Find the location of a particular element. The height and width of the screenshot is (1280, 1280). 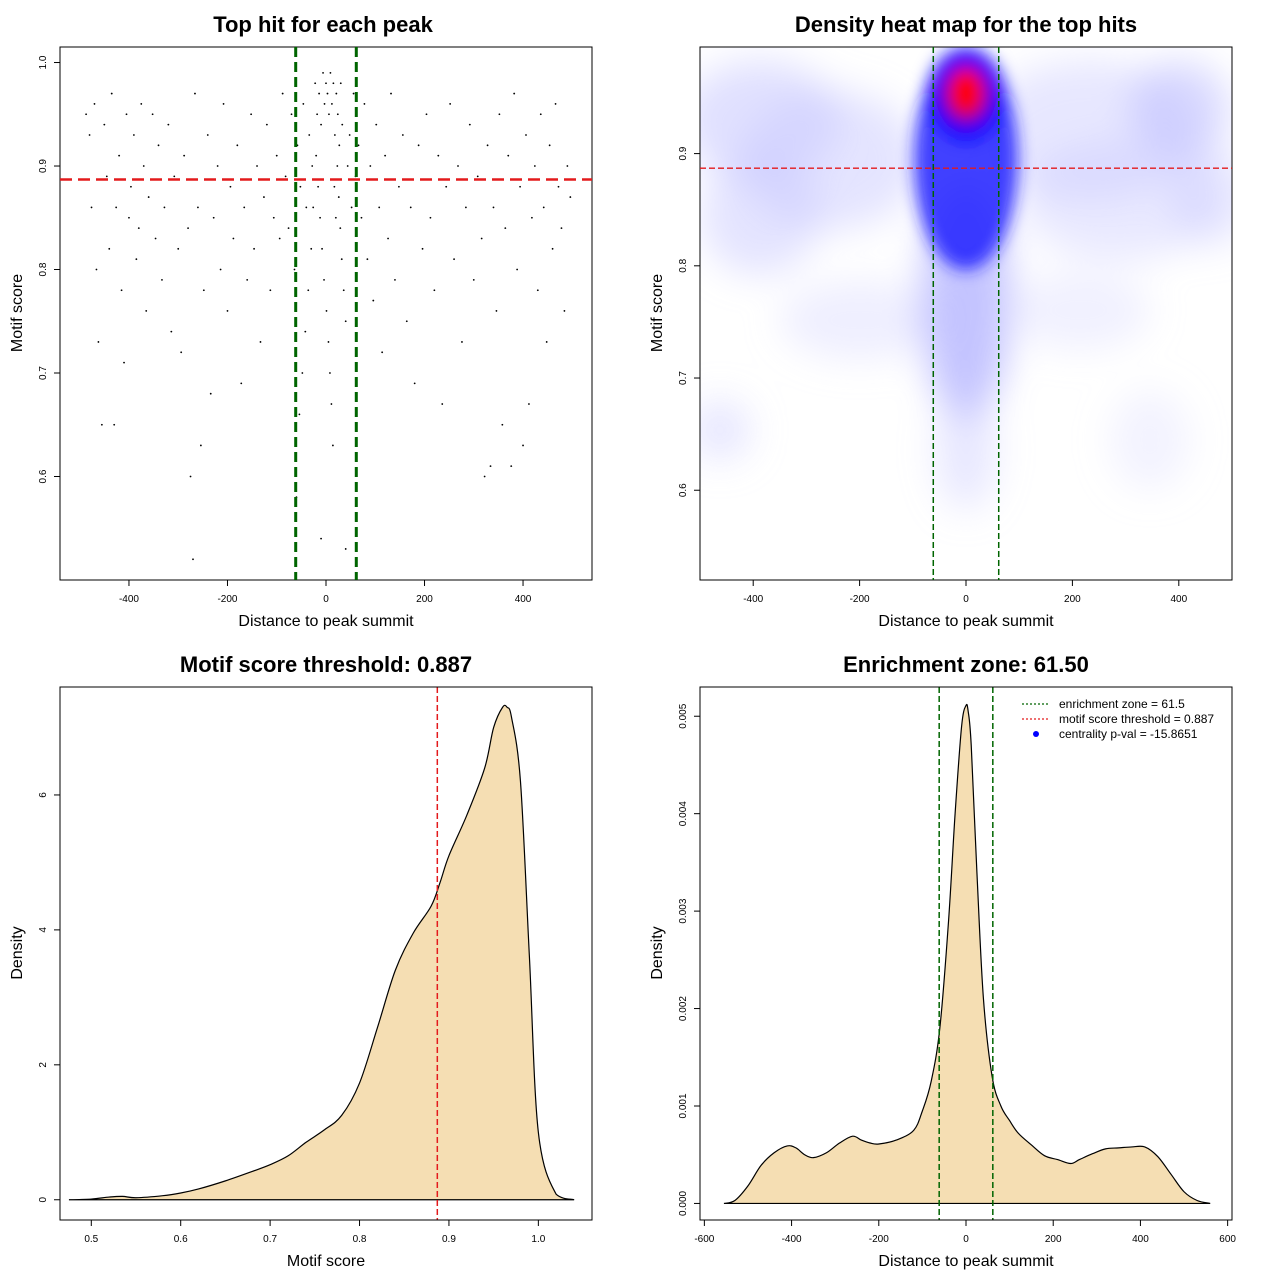

x-tick-label: -200 is located at coordinates (860, 599).